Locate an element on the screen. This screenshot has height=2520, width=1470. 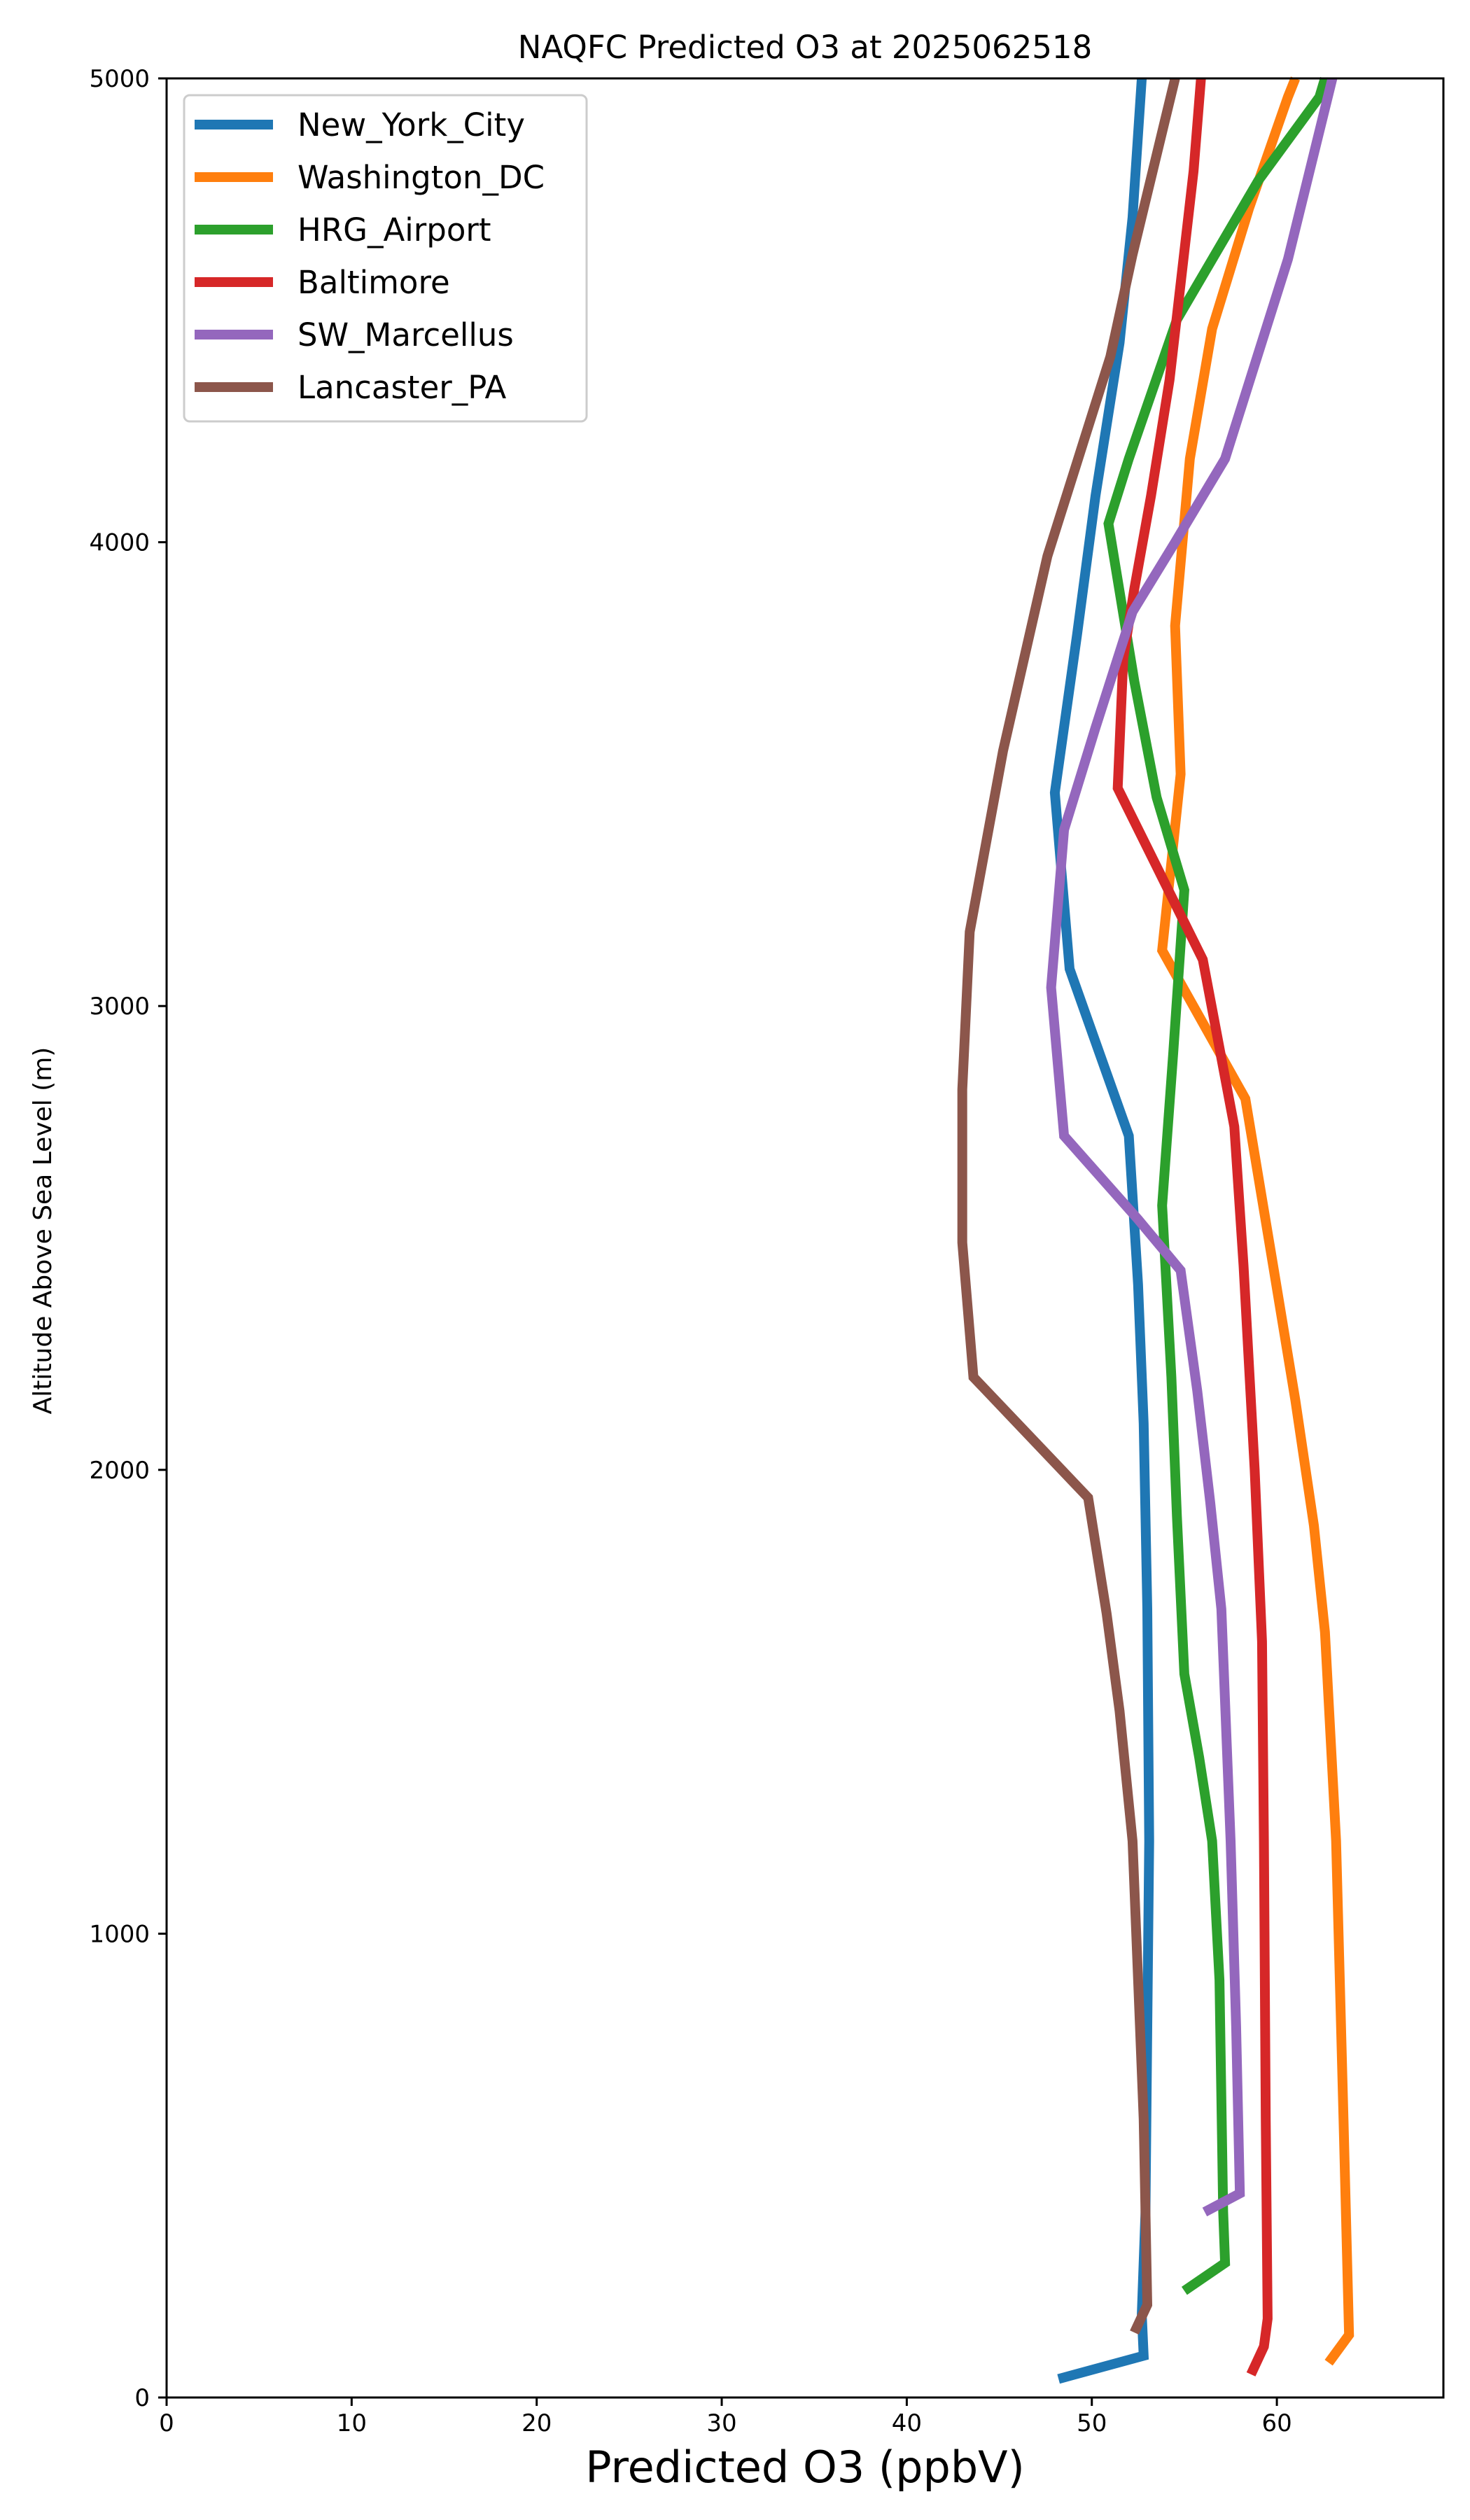
x-tick-label: 0 is located at coordinates (166, 2423).